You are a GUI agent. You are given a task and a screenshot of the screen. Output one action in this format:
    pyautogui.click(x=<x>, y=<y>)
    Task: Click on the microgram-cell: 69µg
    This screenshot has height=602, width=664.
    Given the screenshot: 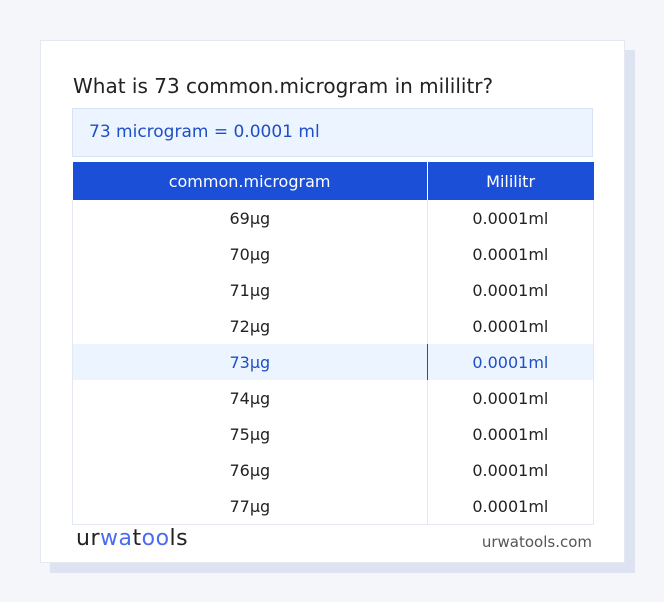 What is the action you would take?
    pyautogui.click(x=250, y=218)
    